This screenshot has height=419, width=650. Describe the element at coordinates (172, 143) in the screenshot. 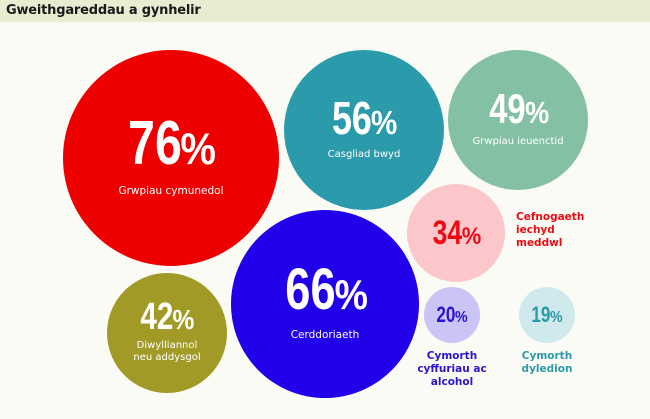

I see `bubble-value: 76%` at that location.